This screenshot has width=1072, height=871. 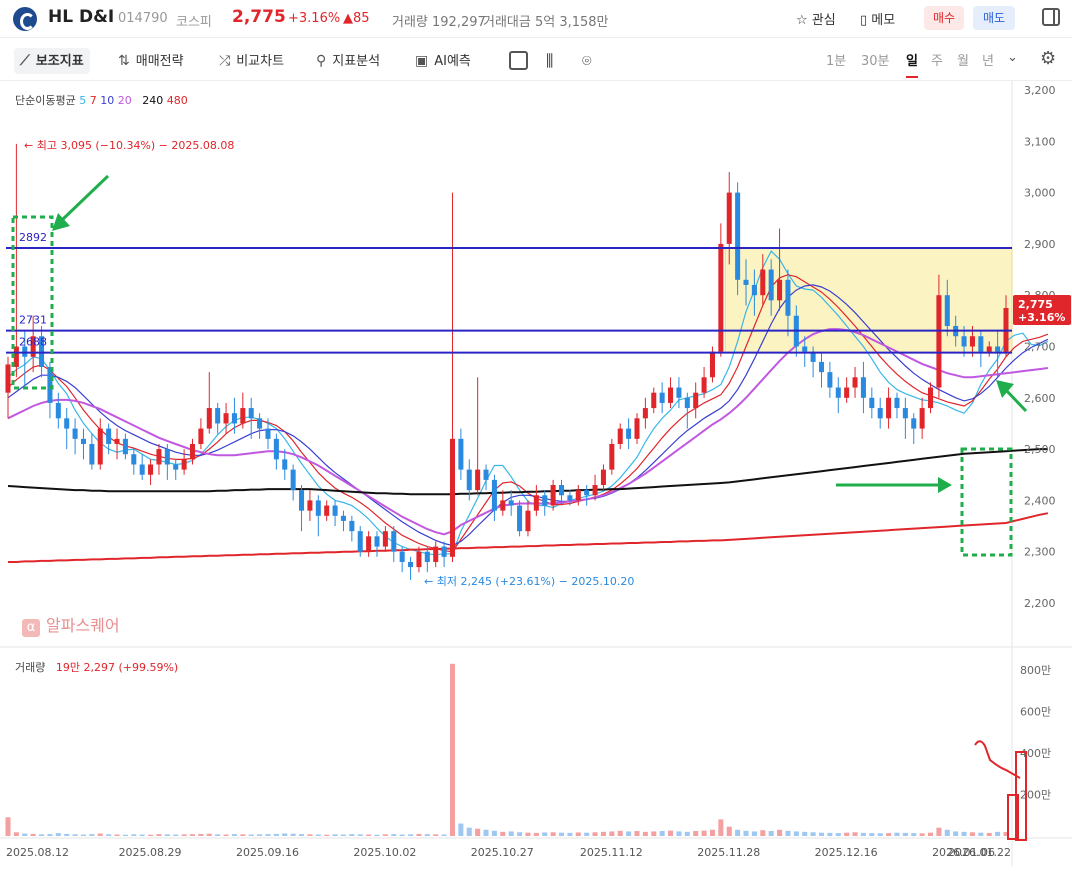 What do you see at coordinates (33, 342) in the screenshot?
I see `hline-label: 2688` at bounding box center [33, 342].